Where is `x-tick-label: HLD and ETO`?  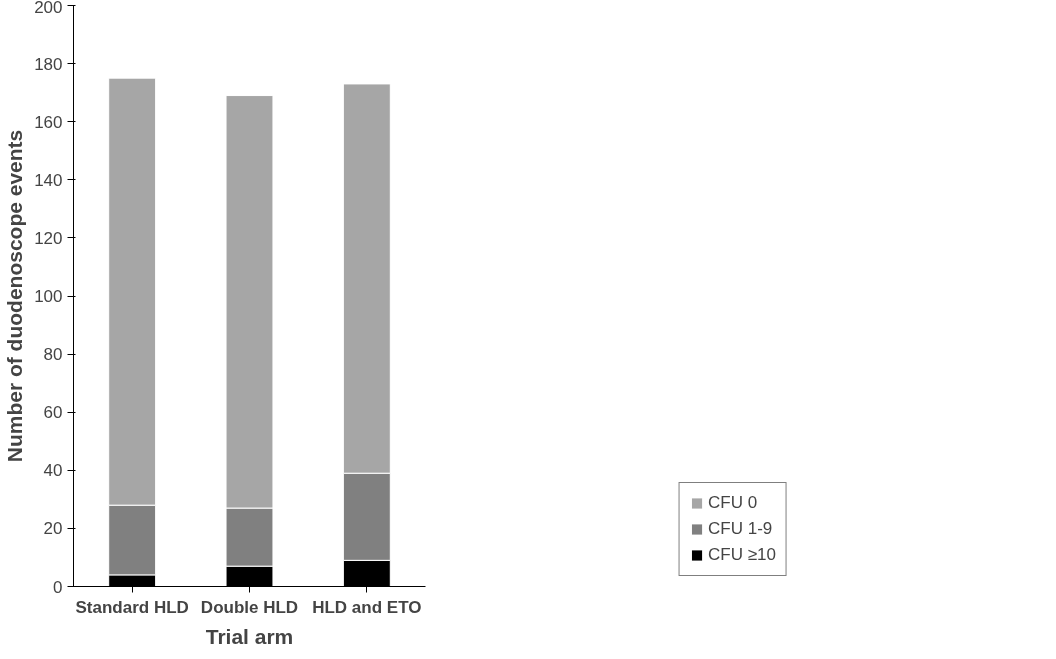
x-tick-label: HLD and ETO is located at coordinates (367, 607).